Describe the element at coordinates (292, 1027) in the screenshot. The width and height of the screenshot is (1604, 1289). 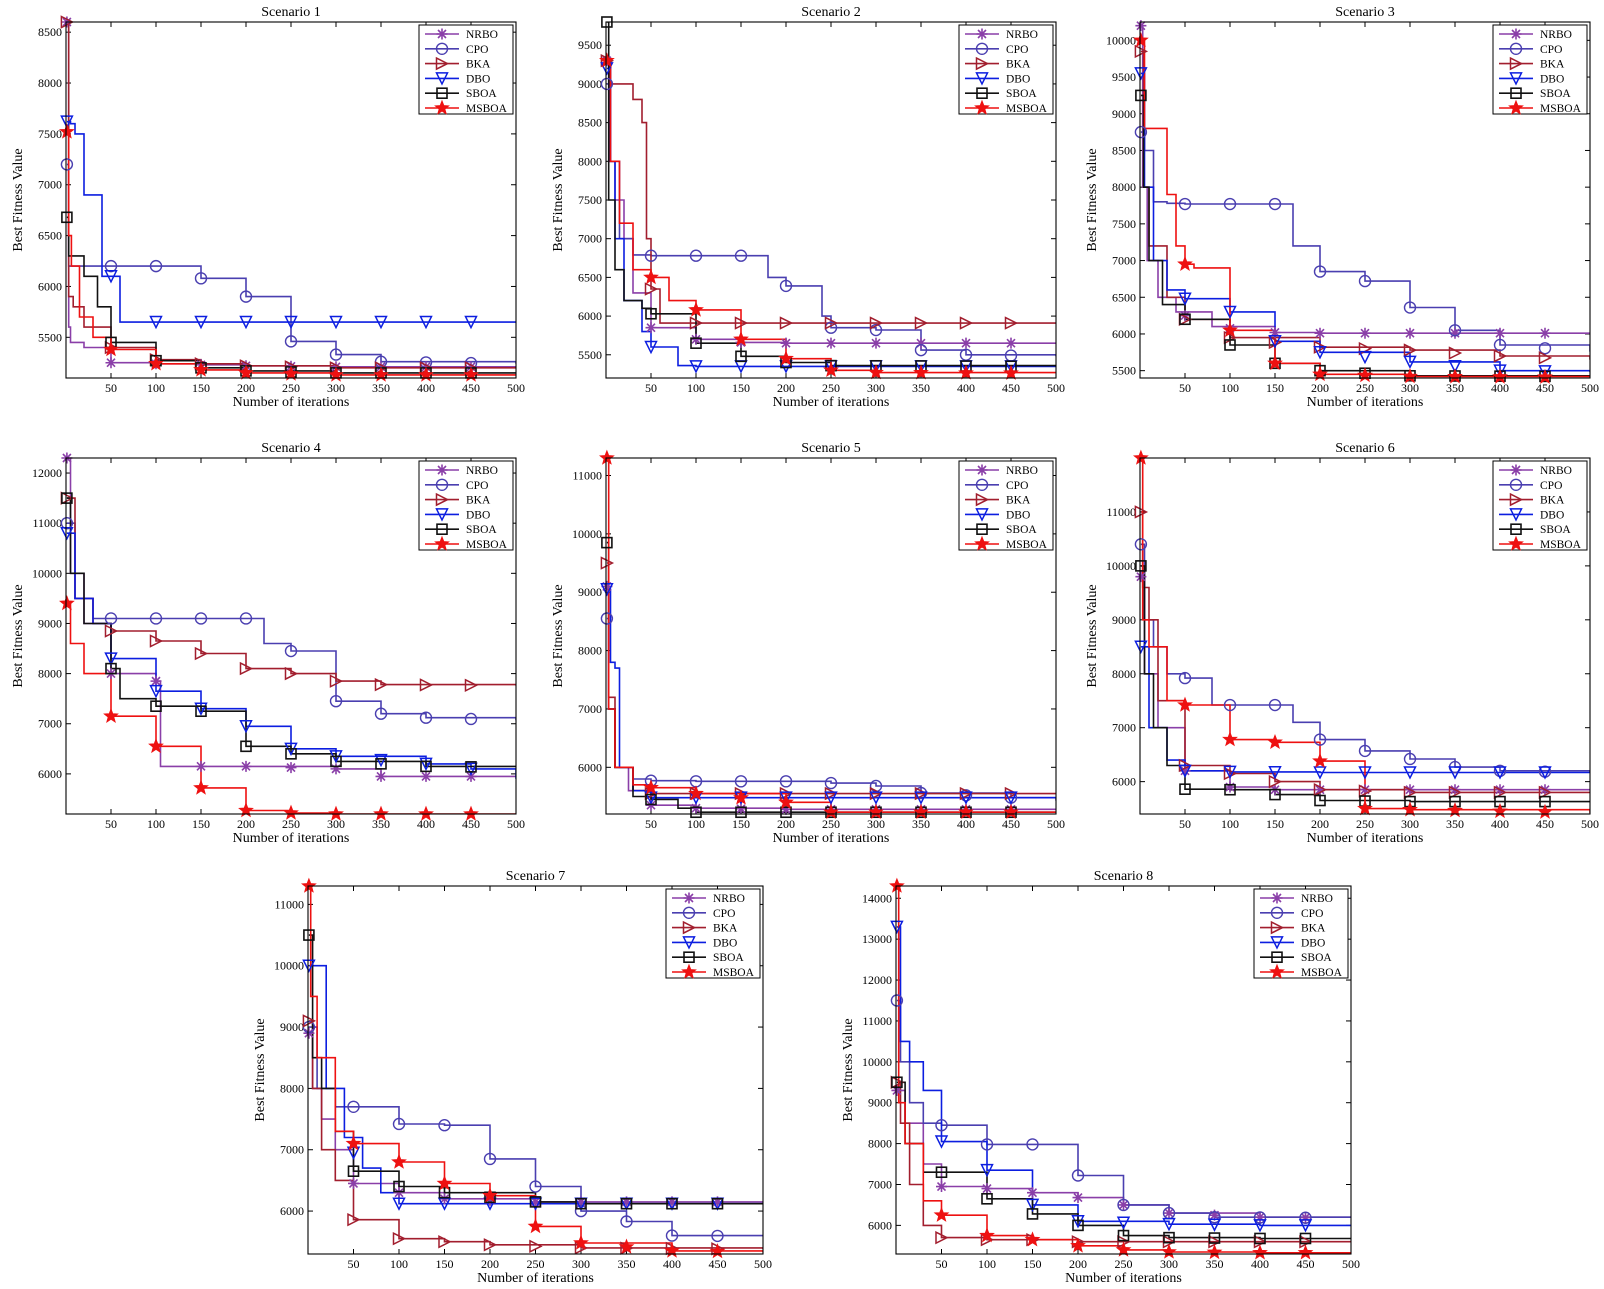
I see `y-tick-label: 9000` at that location.